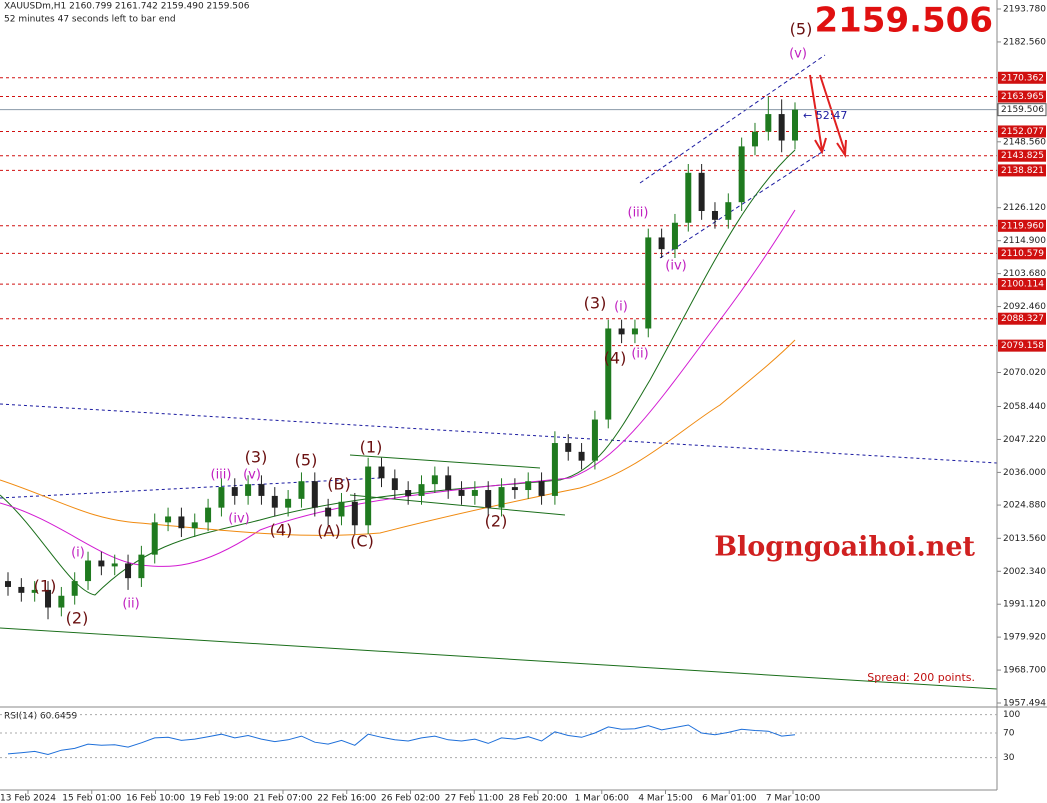  What do you see at coordinates (282, 798) in the screenshot?
I see `x-tick-label: 21 Feb 07:00` at bounding box center [282, 798].